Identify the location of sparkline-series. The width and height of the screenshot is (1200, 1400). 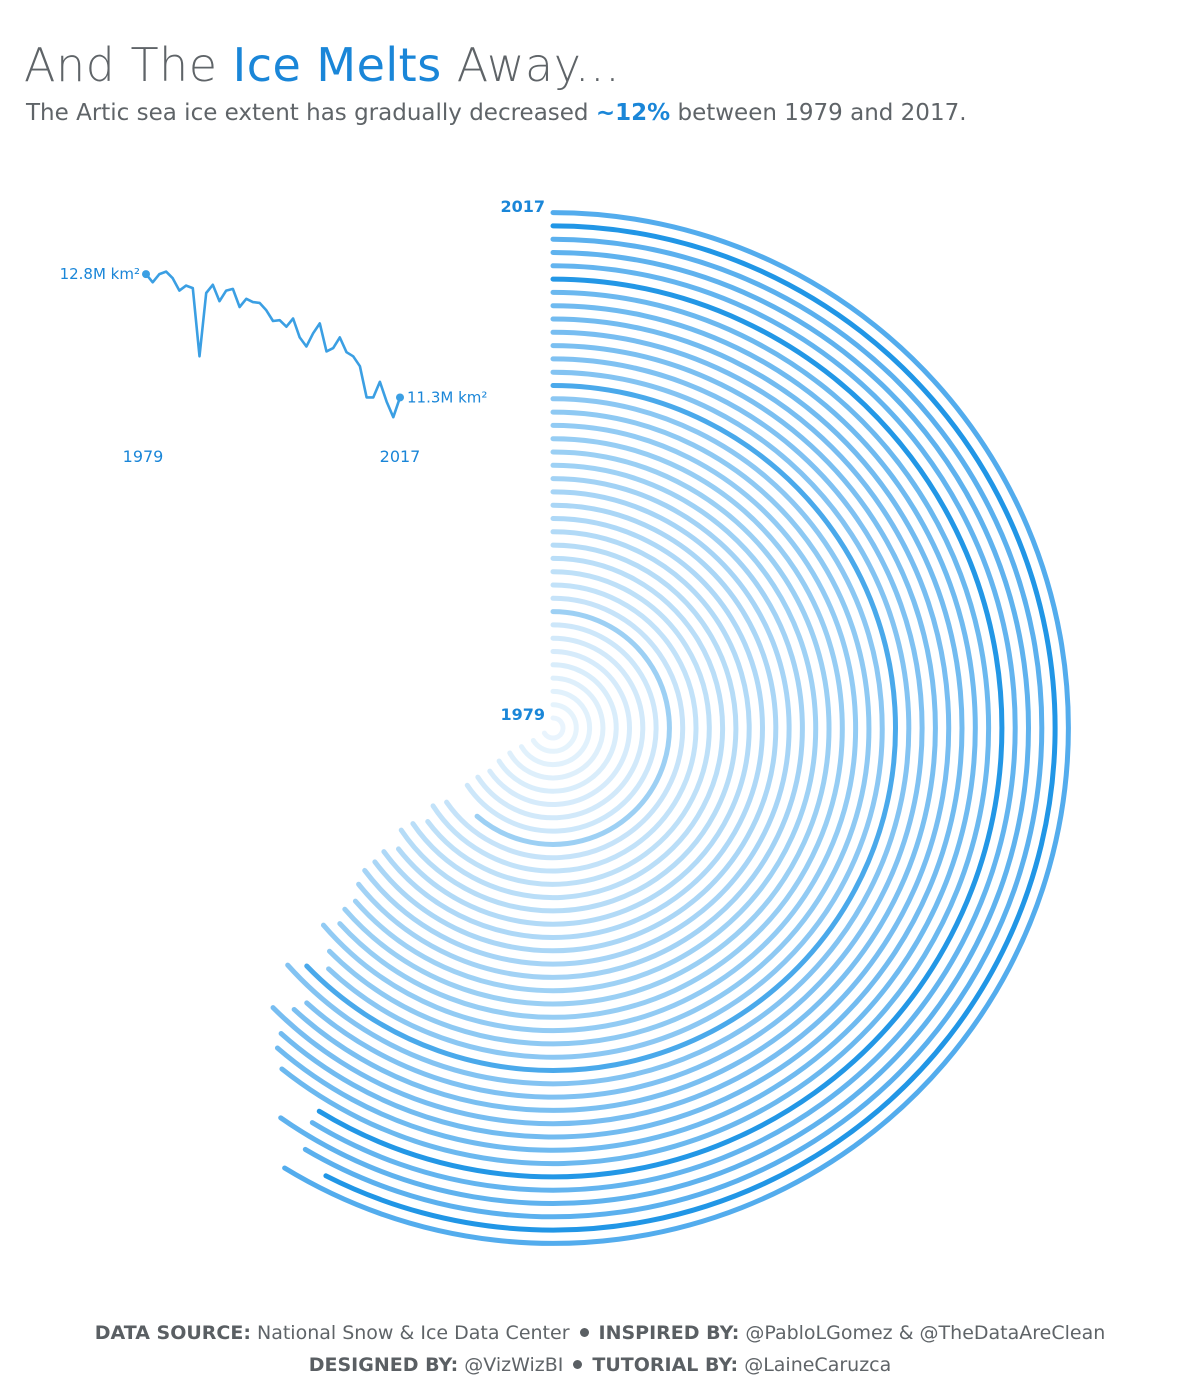
(273, 344).